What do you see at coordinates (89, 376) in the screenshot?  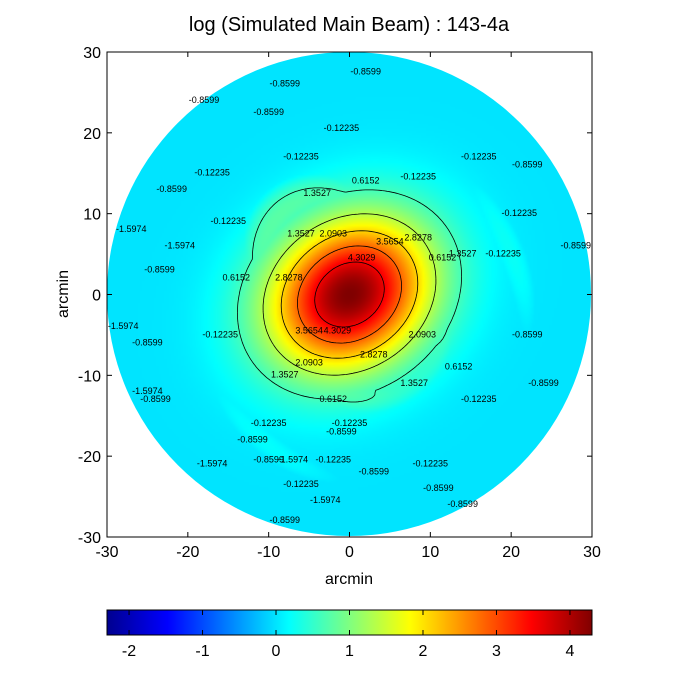 I see `y-tick-label: -10` at bounding box center [89, 376].